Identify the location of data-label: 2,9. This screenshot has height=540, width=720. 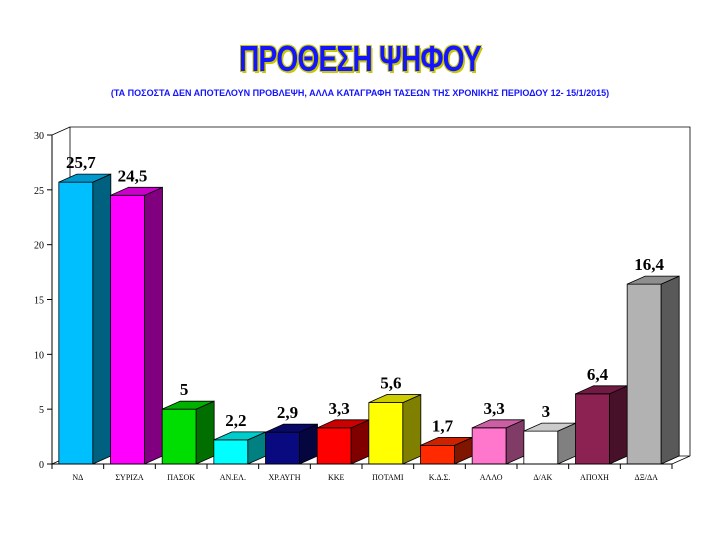
(287, 412).